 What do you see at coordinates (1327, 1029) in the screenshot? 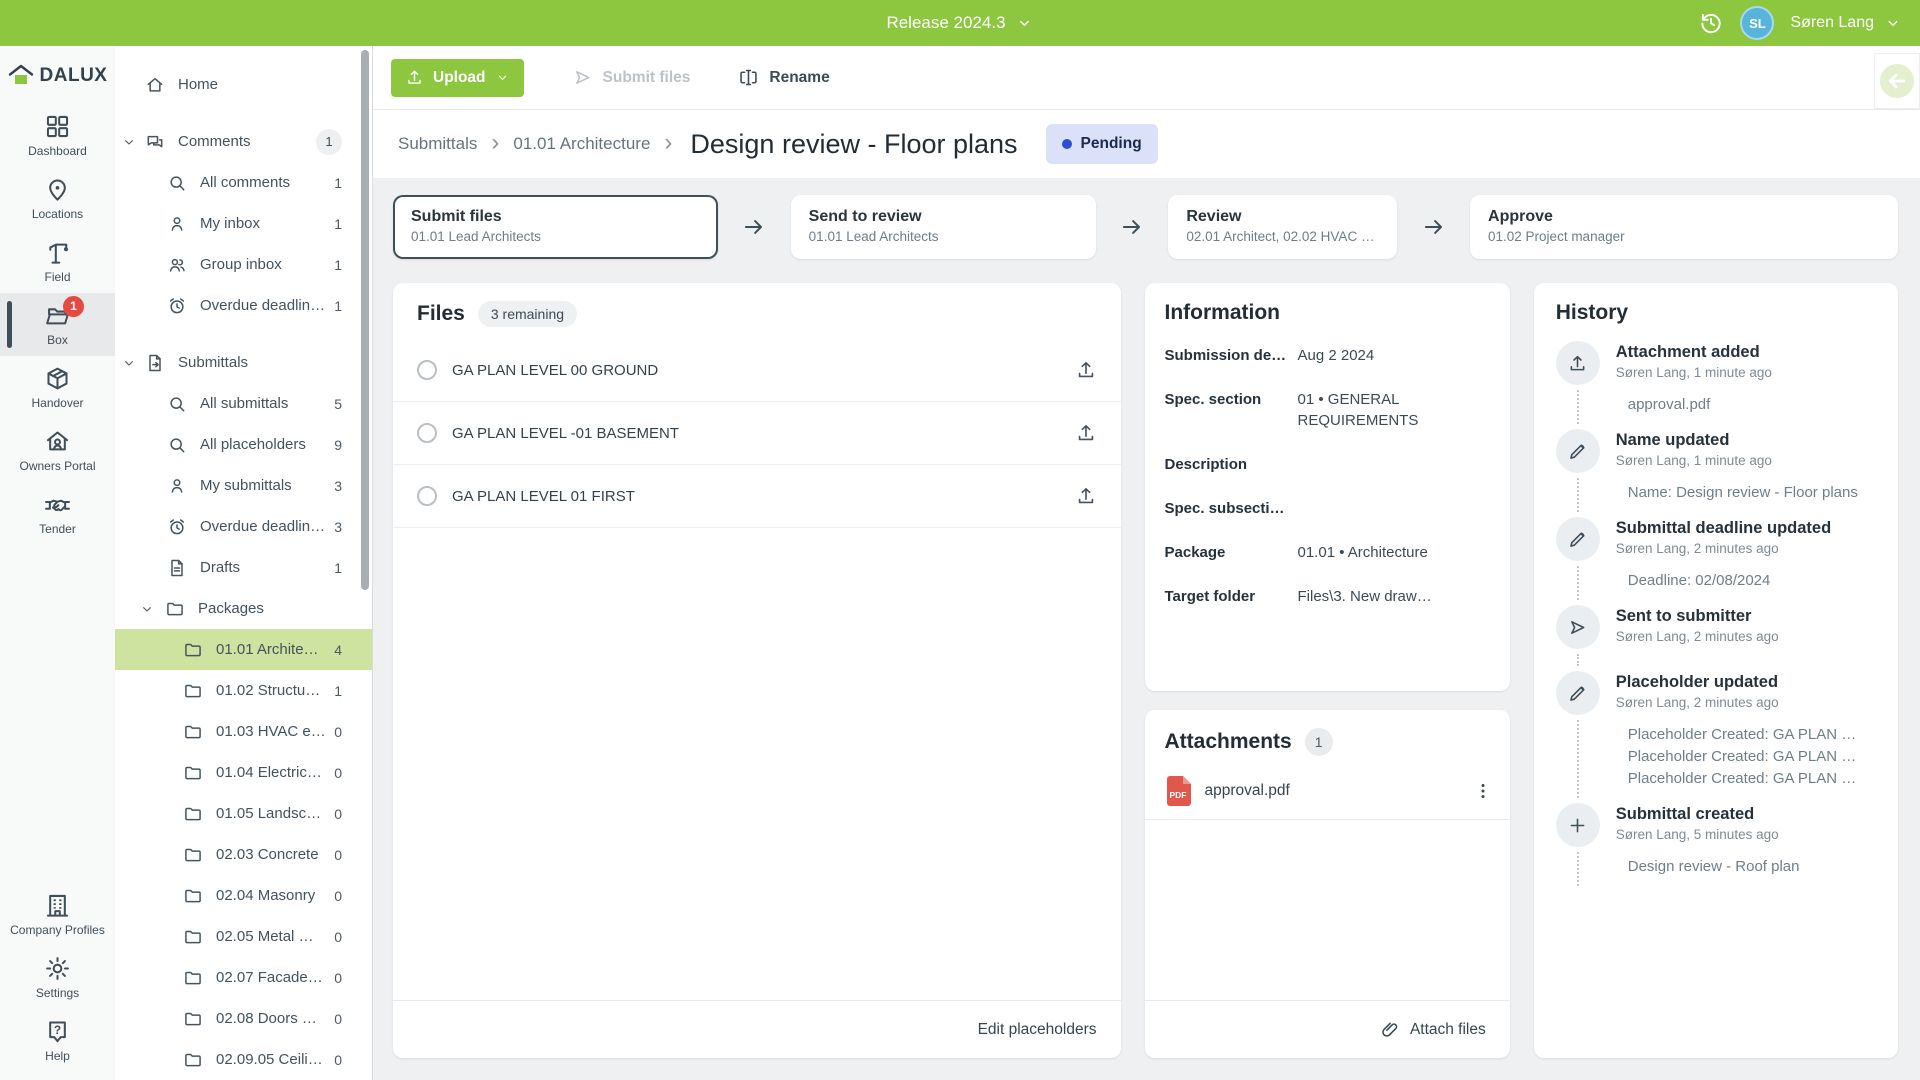
I see `attachments-footer: Attach files` at bounding box center [1327, 1029].